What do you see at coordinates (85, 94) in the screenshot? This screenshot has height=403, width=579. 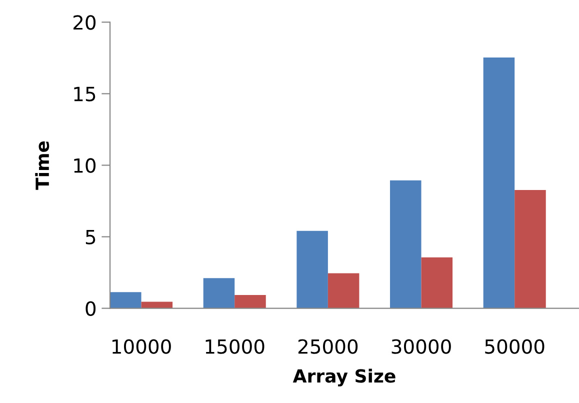 I see `y-tick-label: 15` at bounding box center [85, 94].